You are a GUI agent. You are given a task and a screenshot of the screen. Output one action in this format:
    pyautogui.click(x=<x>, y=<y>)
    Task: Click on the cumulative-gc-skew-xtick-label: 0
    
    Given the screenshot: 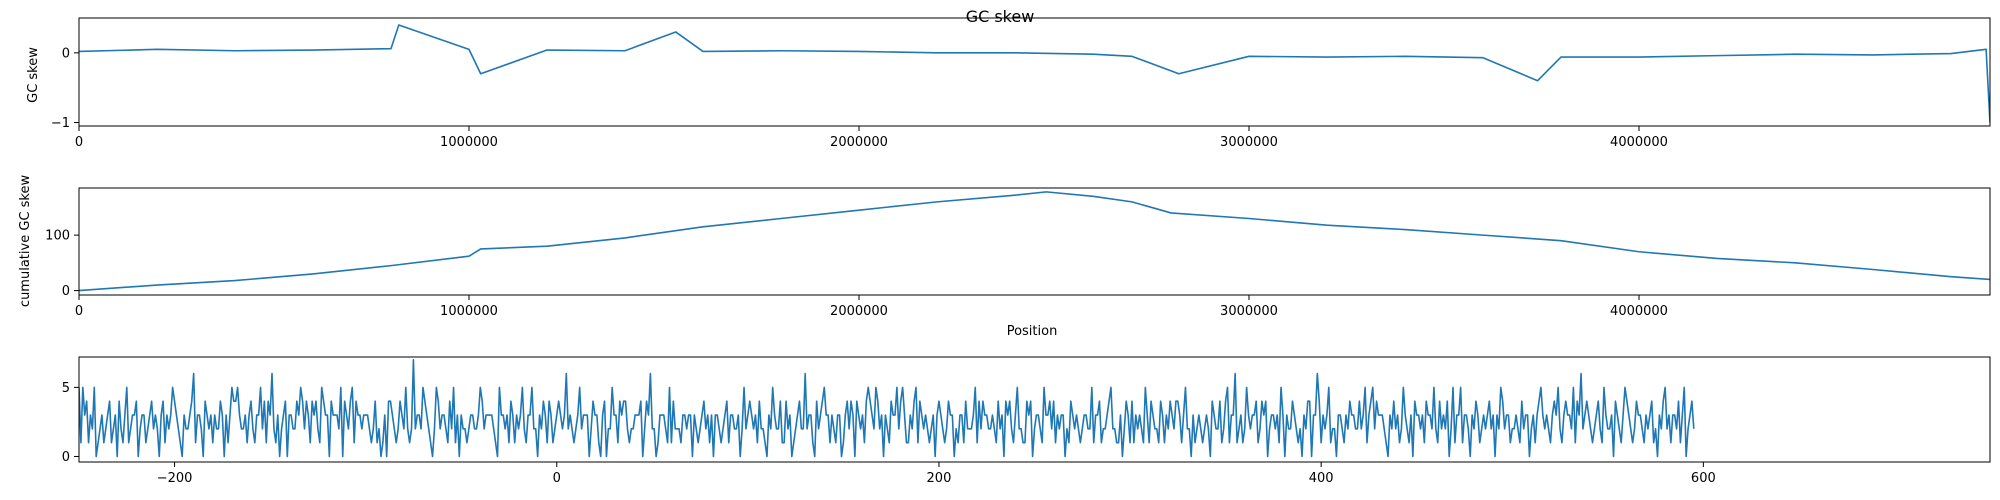 What is the action you would take?
    pyautogui.click(x=79, y=311)
    